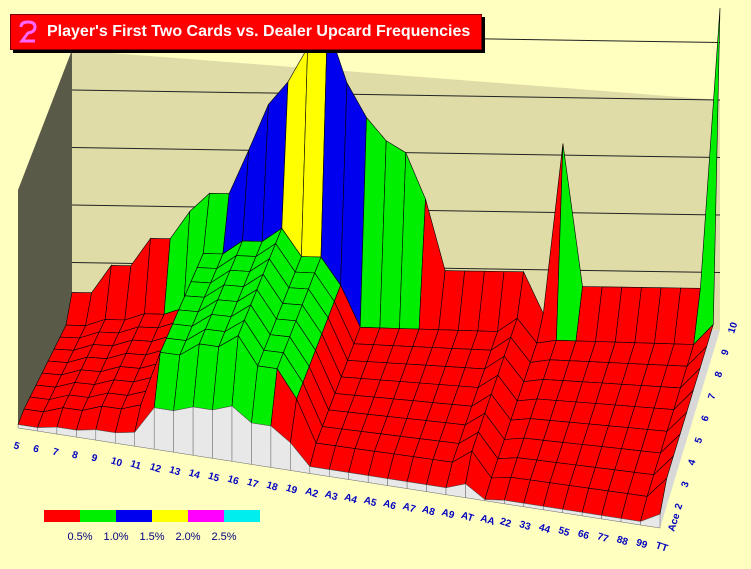 Image resolution: width=751 pixels, height=569 pixels. What do you see at coordinates (16, 446) in the screenshot?
I see `x-tick-label: 5` at bounding box center [16, 446].